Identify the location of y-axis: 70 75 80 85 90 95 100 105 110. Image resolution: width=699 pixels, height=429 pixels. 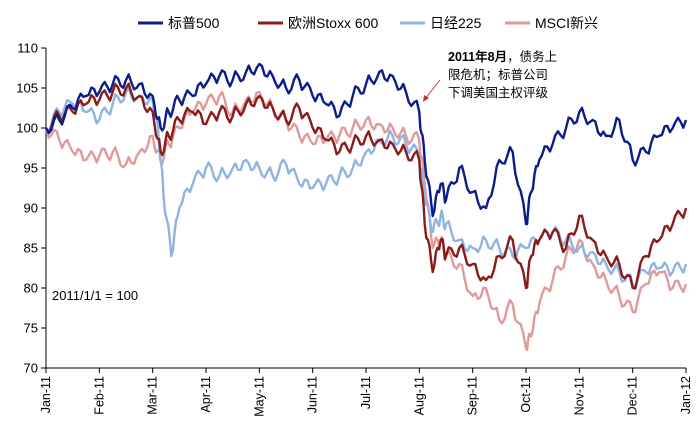
(31, 208).